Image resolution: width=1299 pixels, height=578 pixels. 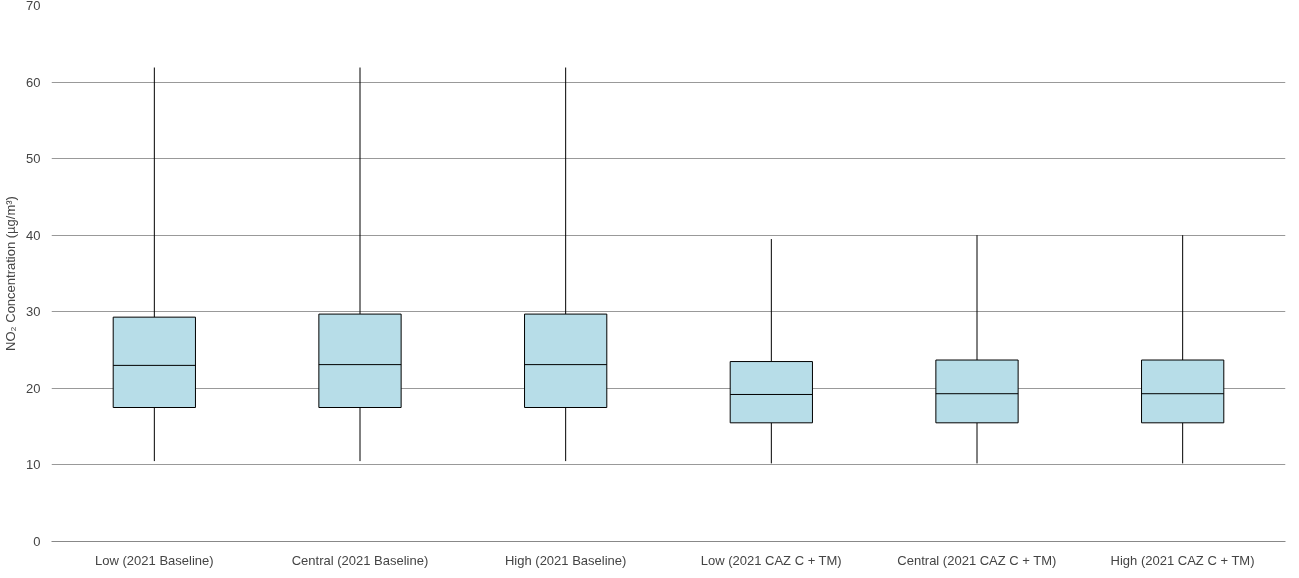 I want to click on y-tick-label: 50, so click(x=33, y=159).